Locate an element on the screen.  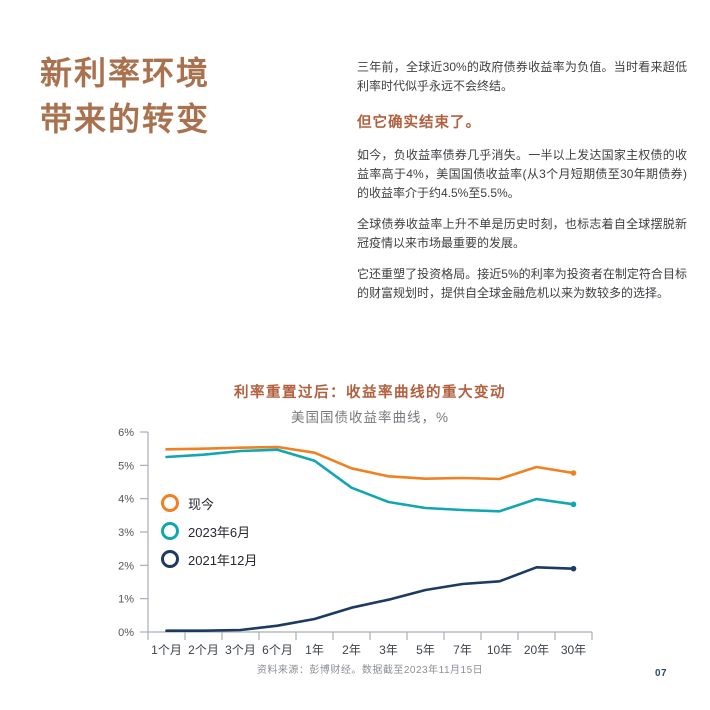
chart-legend: 现今 2023年6月 2021年12月 is located at coordinates (209, 531).